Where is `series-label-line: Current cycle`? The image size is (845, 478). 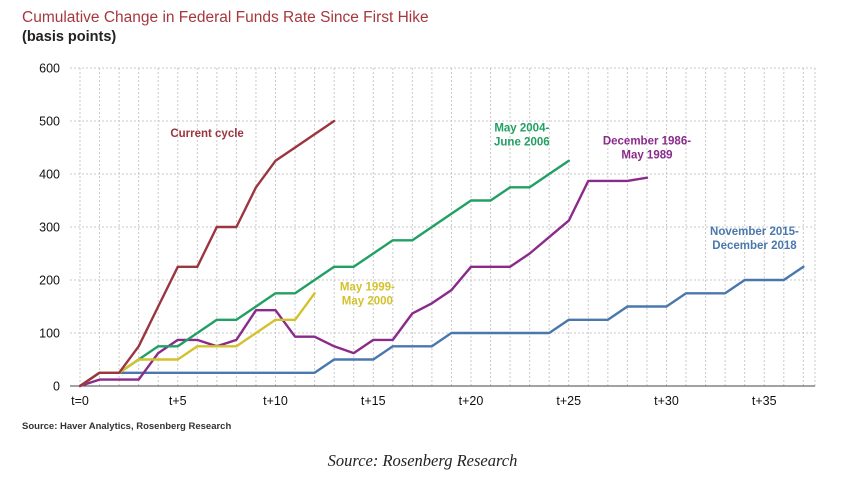 series-label-line: Current cycle is located at coordinates (207, 134).